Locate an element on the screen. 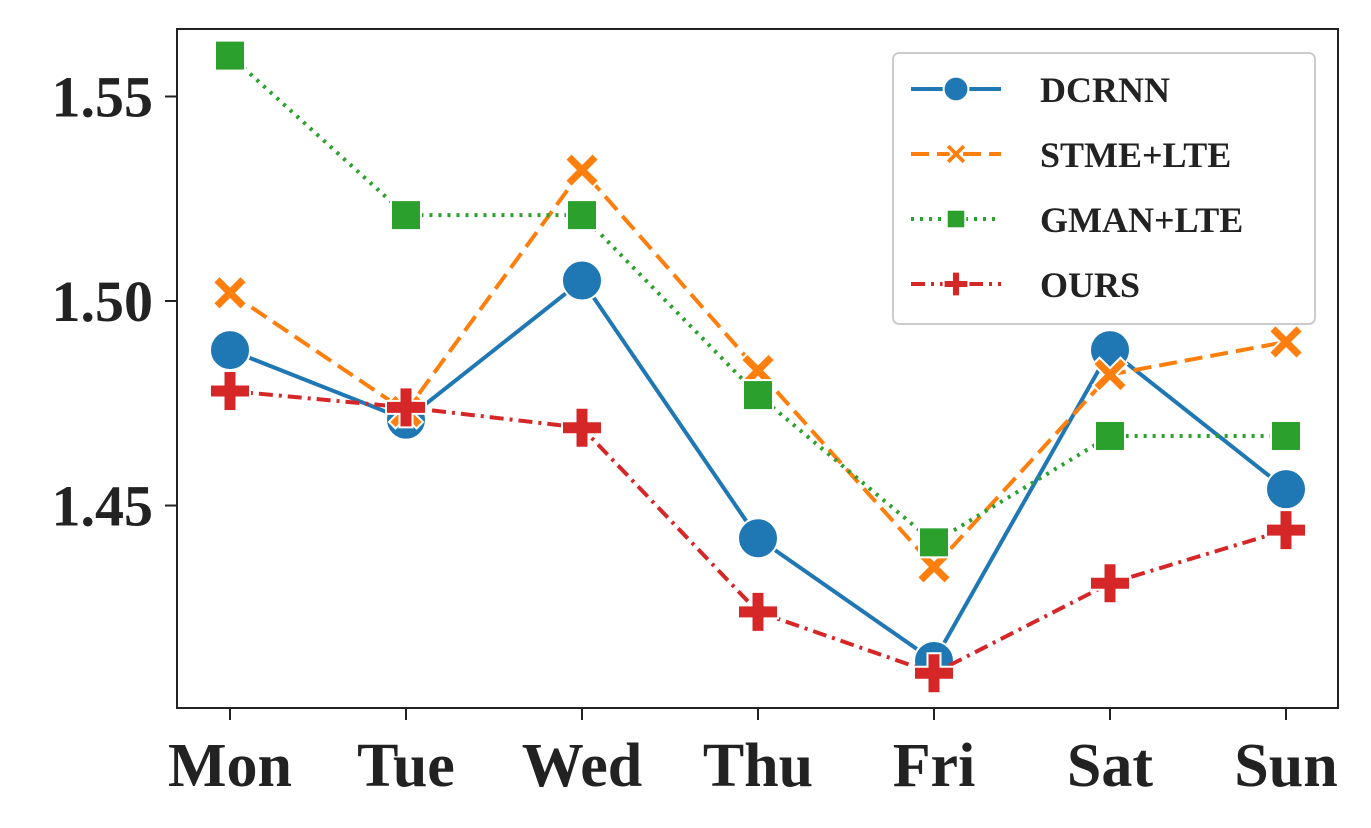 The height and width of the screenshot is (828, 1371). legend-label: STME+LTE is located at coordinates (1135, 155).